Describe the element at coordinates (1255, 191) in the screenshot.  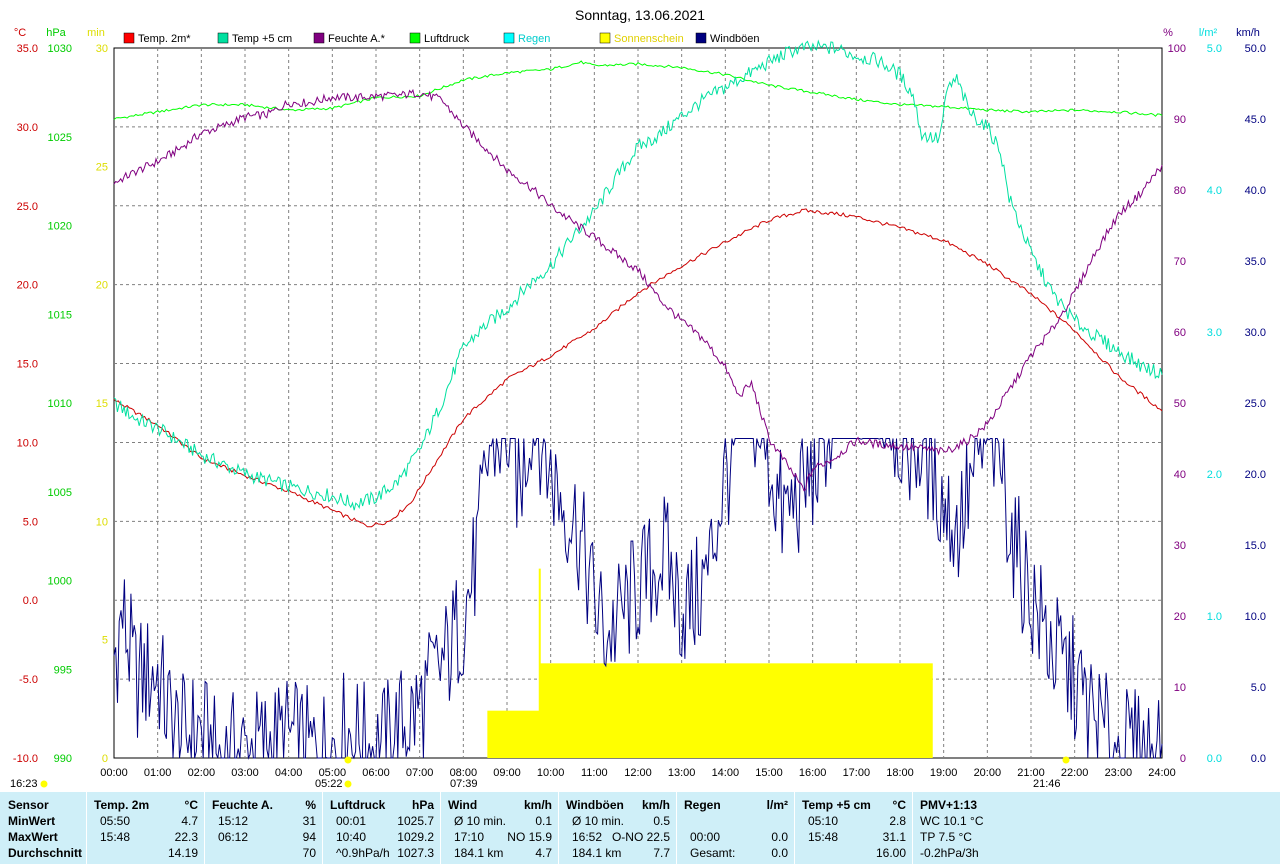
I see `axis-tick-label: 40.0` at that location.